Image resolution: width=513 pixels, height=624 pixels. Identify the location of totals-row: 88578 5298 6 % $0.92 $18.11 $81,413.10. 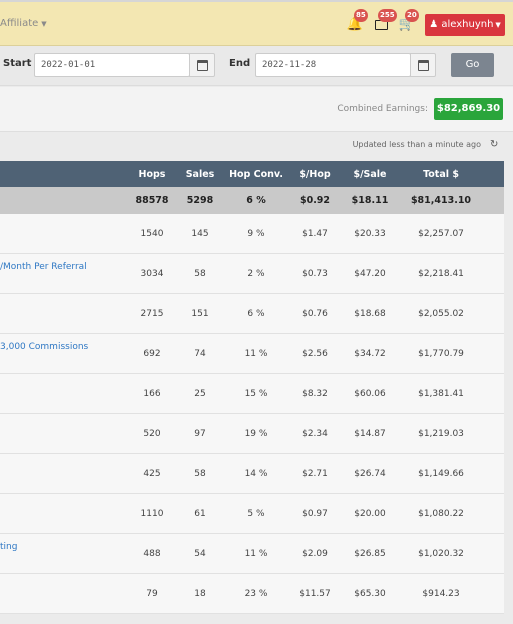
(252, 200).